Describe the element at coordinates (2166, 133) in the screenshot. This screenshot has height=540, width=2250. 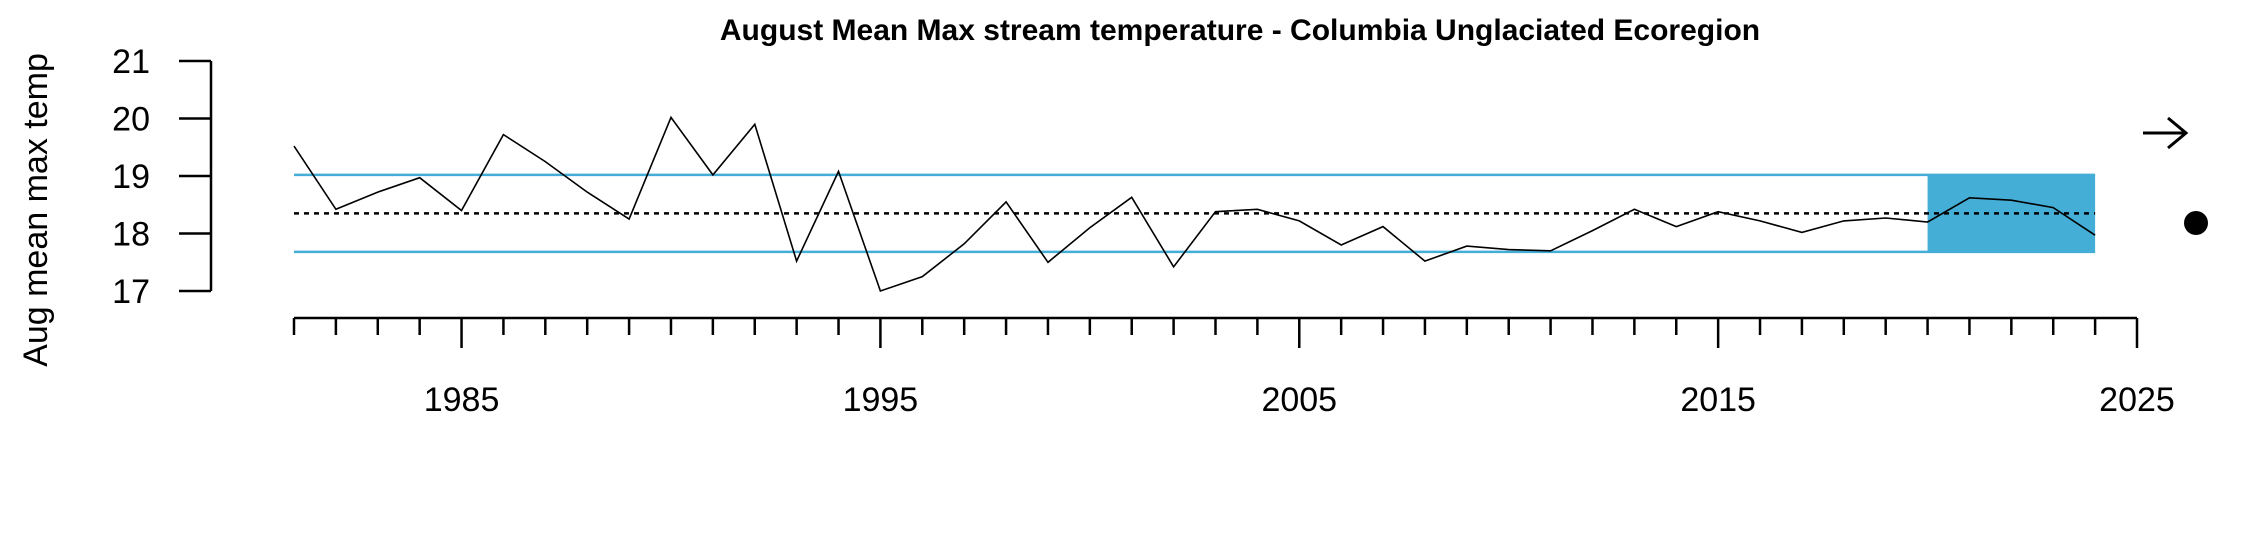
I see `right-arrow-icon` at that location.